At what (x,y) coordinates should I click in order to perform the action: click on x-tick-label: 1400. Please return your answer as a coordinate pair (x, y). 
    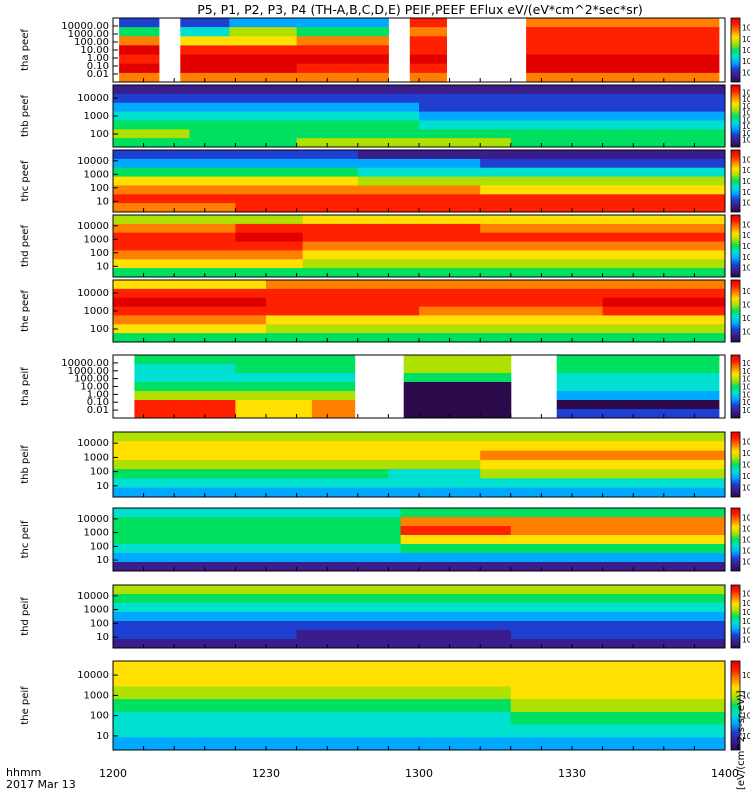
    Looking at the image, I should click on (725, 773).